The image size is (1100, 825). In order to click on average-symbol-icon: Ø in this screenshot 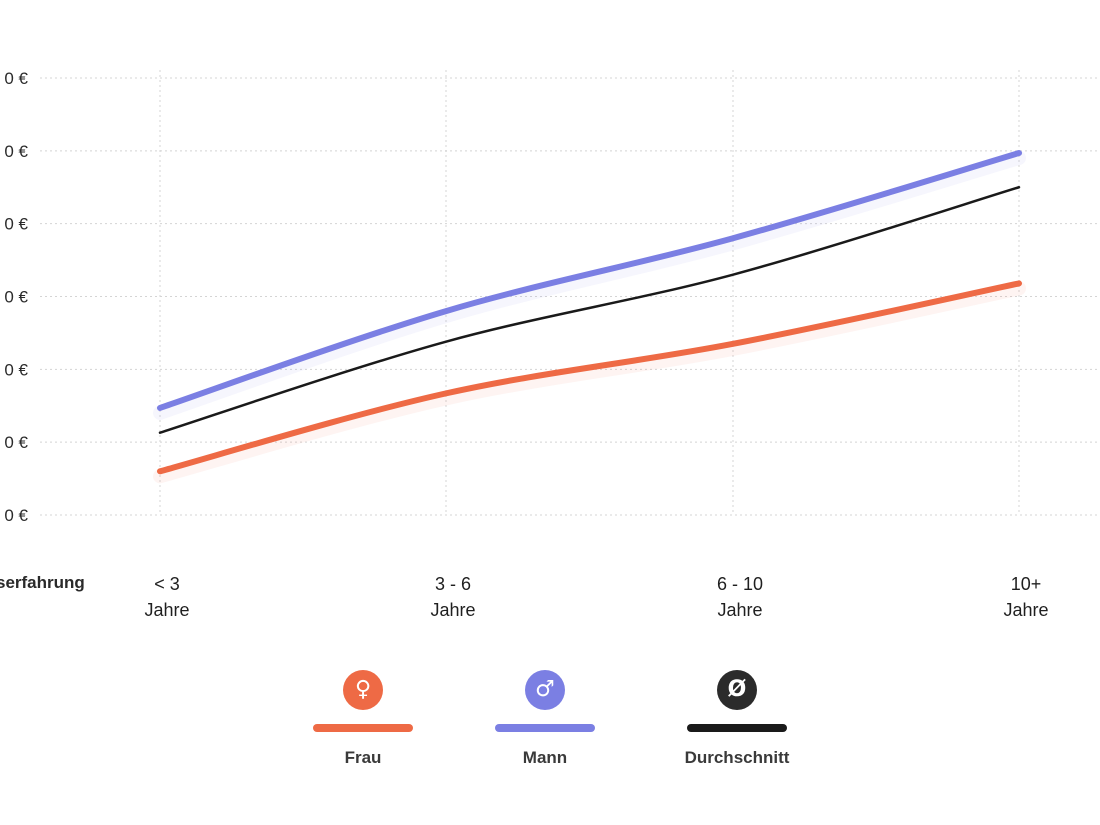, I will do `click(737, 690)`.